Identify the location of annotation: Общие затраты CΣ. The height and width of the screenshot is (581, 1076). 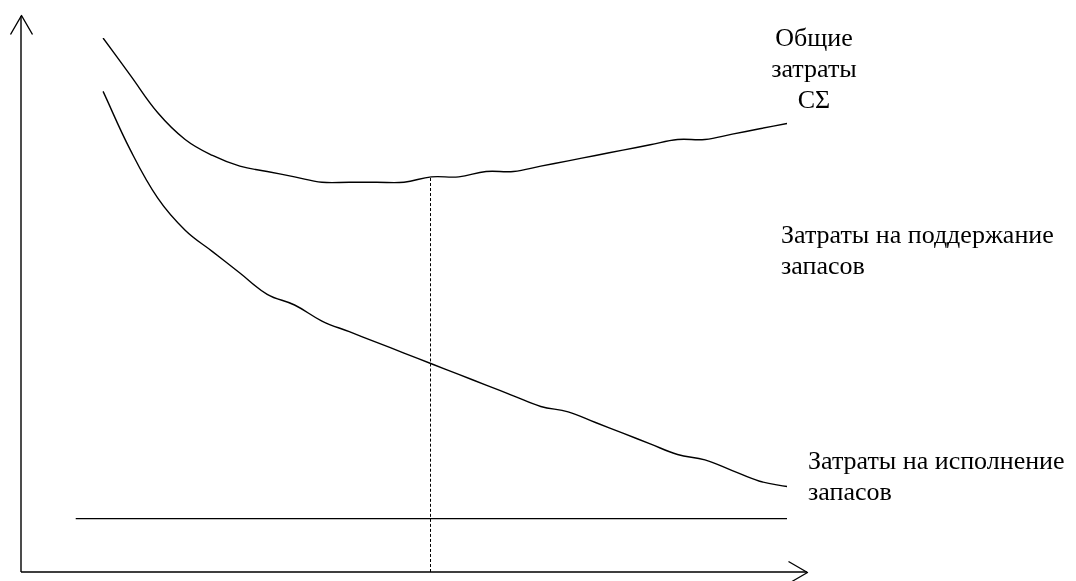
(814, 68).